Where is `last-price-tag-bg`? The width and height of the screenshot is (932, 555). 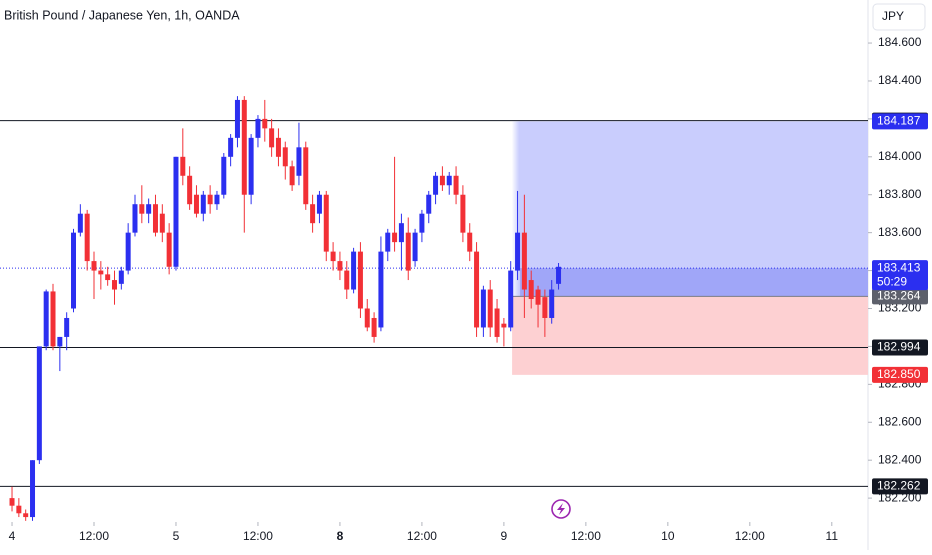 last-price-tag-bg is located at coordinates (900, 275).